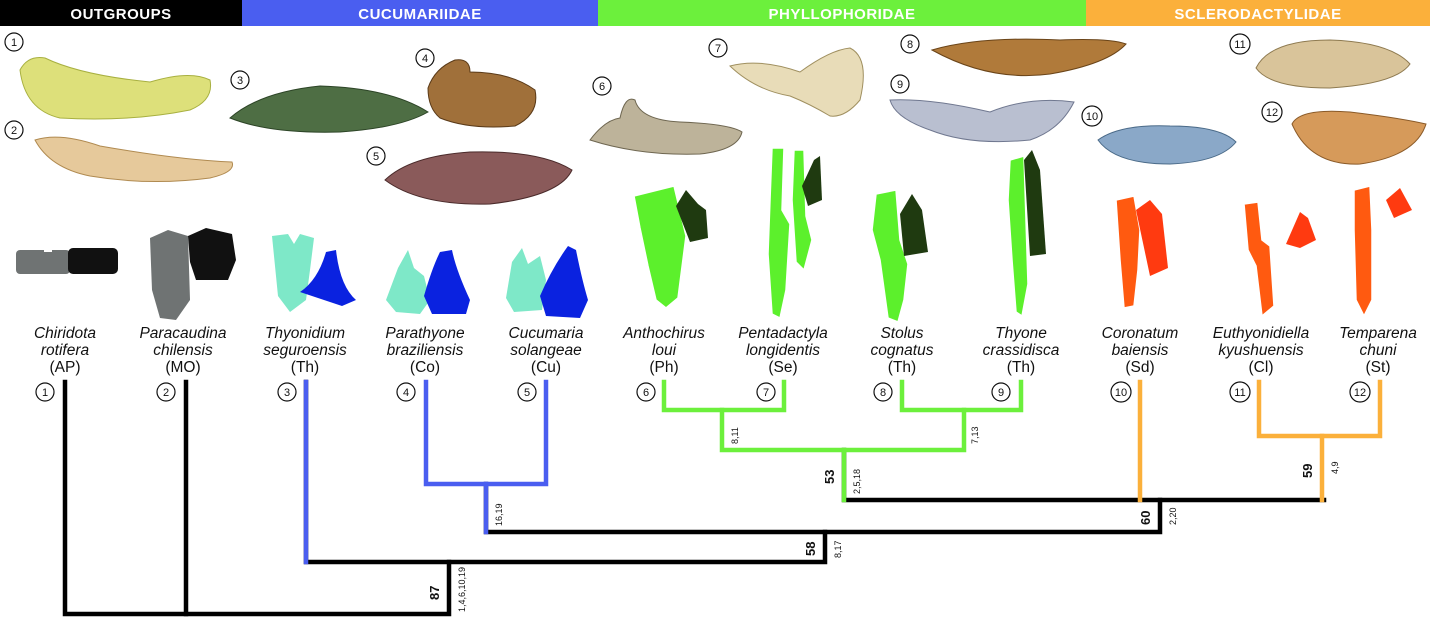  What do you see at coordinates (783, 333) in the screenshot?
I see `taxon-genus: Pentadactyla` at bounding box center [783, 333].